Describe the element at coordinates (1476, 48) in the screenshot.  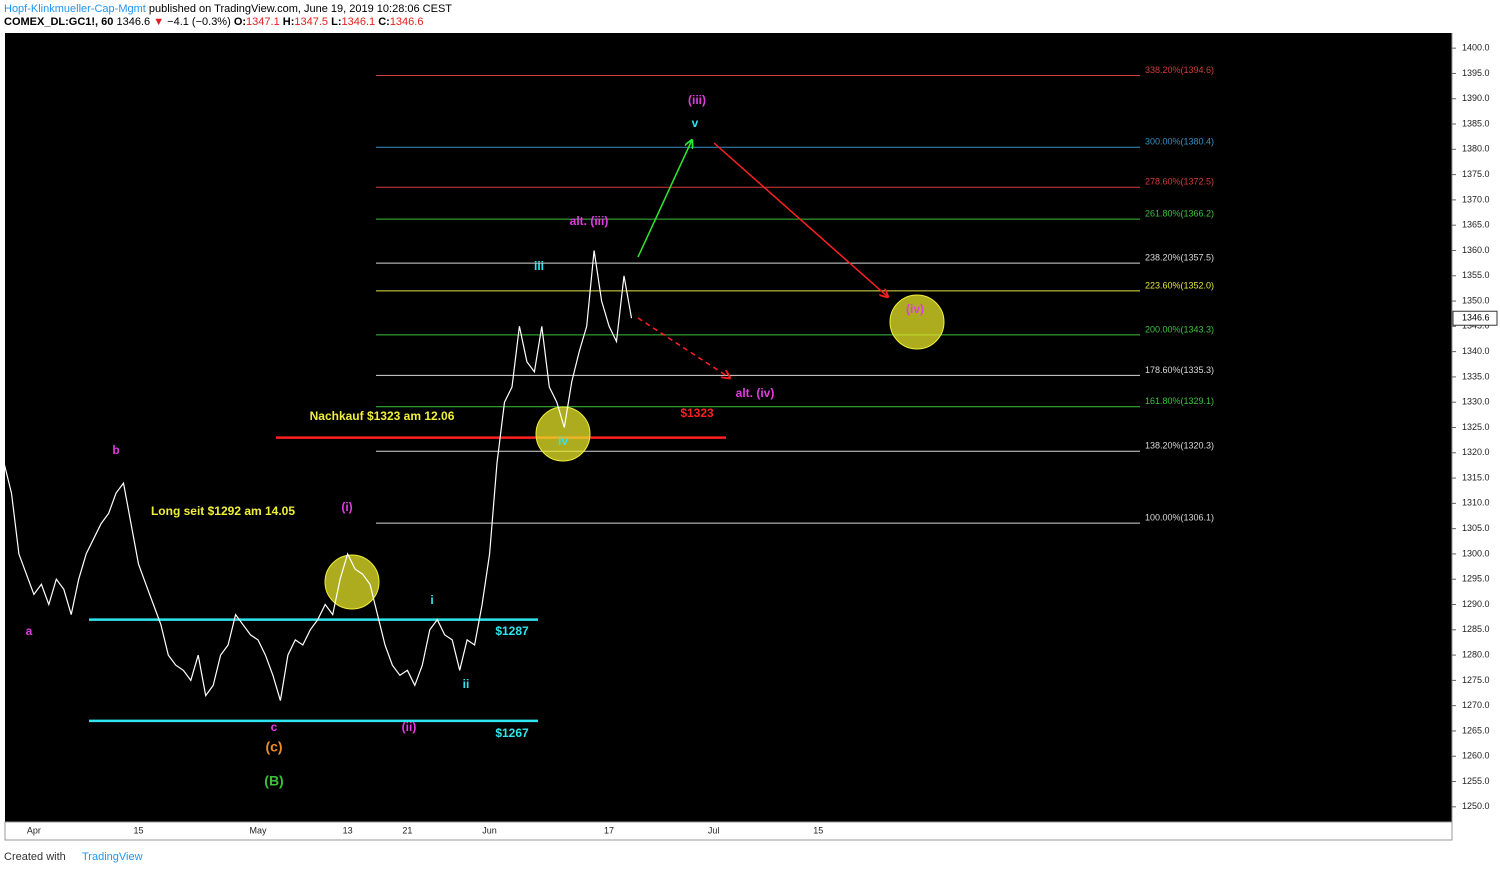
I see `y-tick-label: 1400.0` at that location.